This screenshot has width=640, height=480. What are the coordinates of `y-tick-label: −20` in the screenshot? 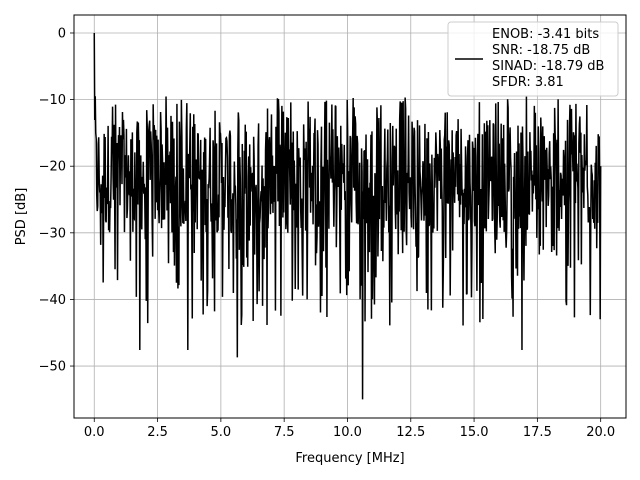 It's located at (52, 167).